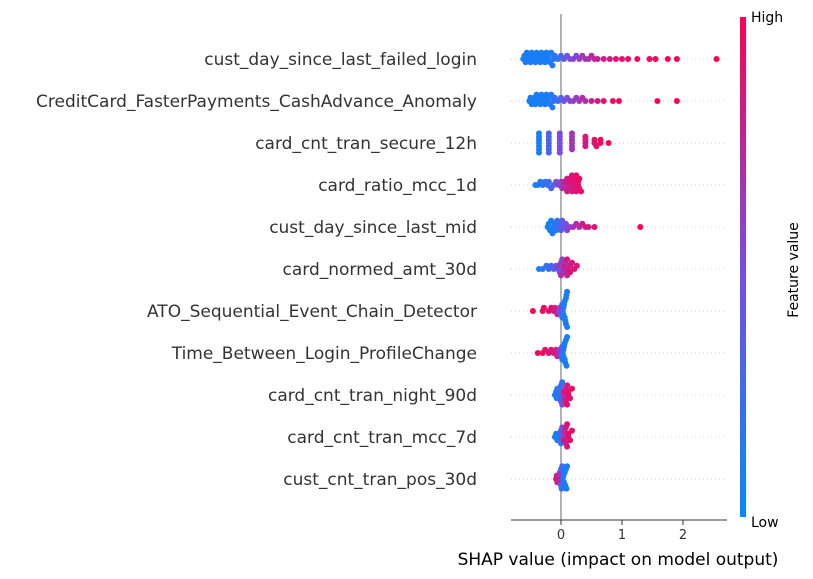 This screenshot has height=579, width=813. Describe the element at coordinates (340, 60) in the screenshot. I see `feature-label: cust_day_since_last_failed_login` at that location.